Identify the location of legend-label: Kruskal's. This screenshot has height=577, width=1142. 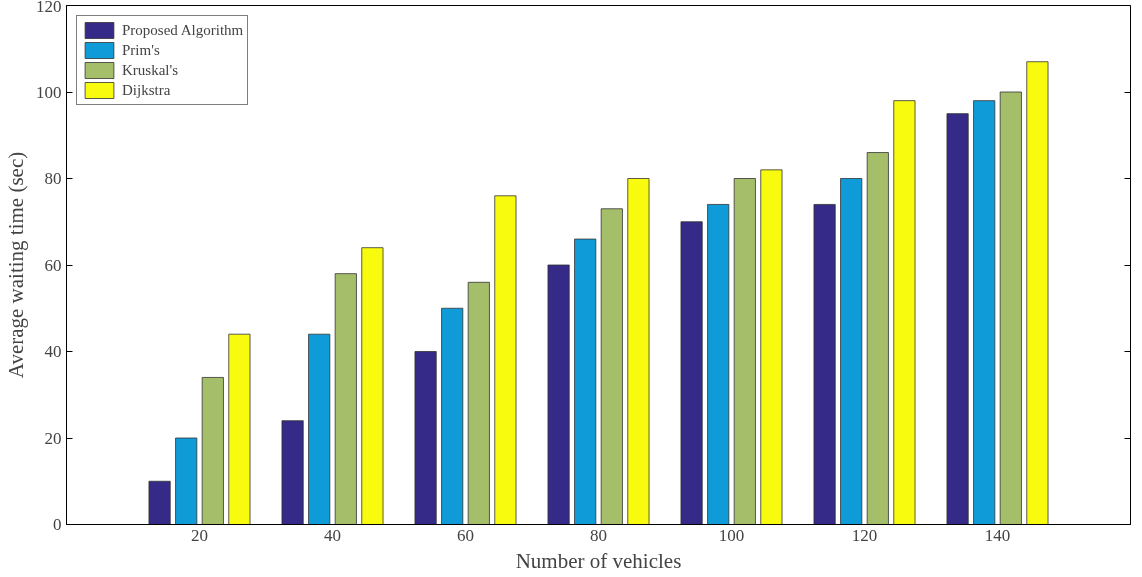
(150, 70).